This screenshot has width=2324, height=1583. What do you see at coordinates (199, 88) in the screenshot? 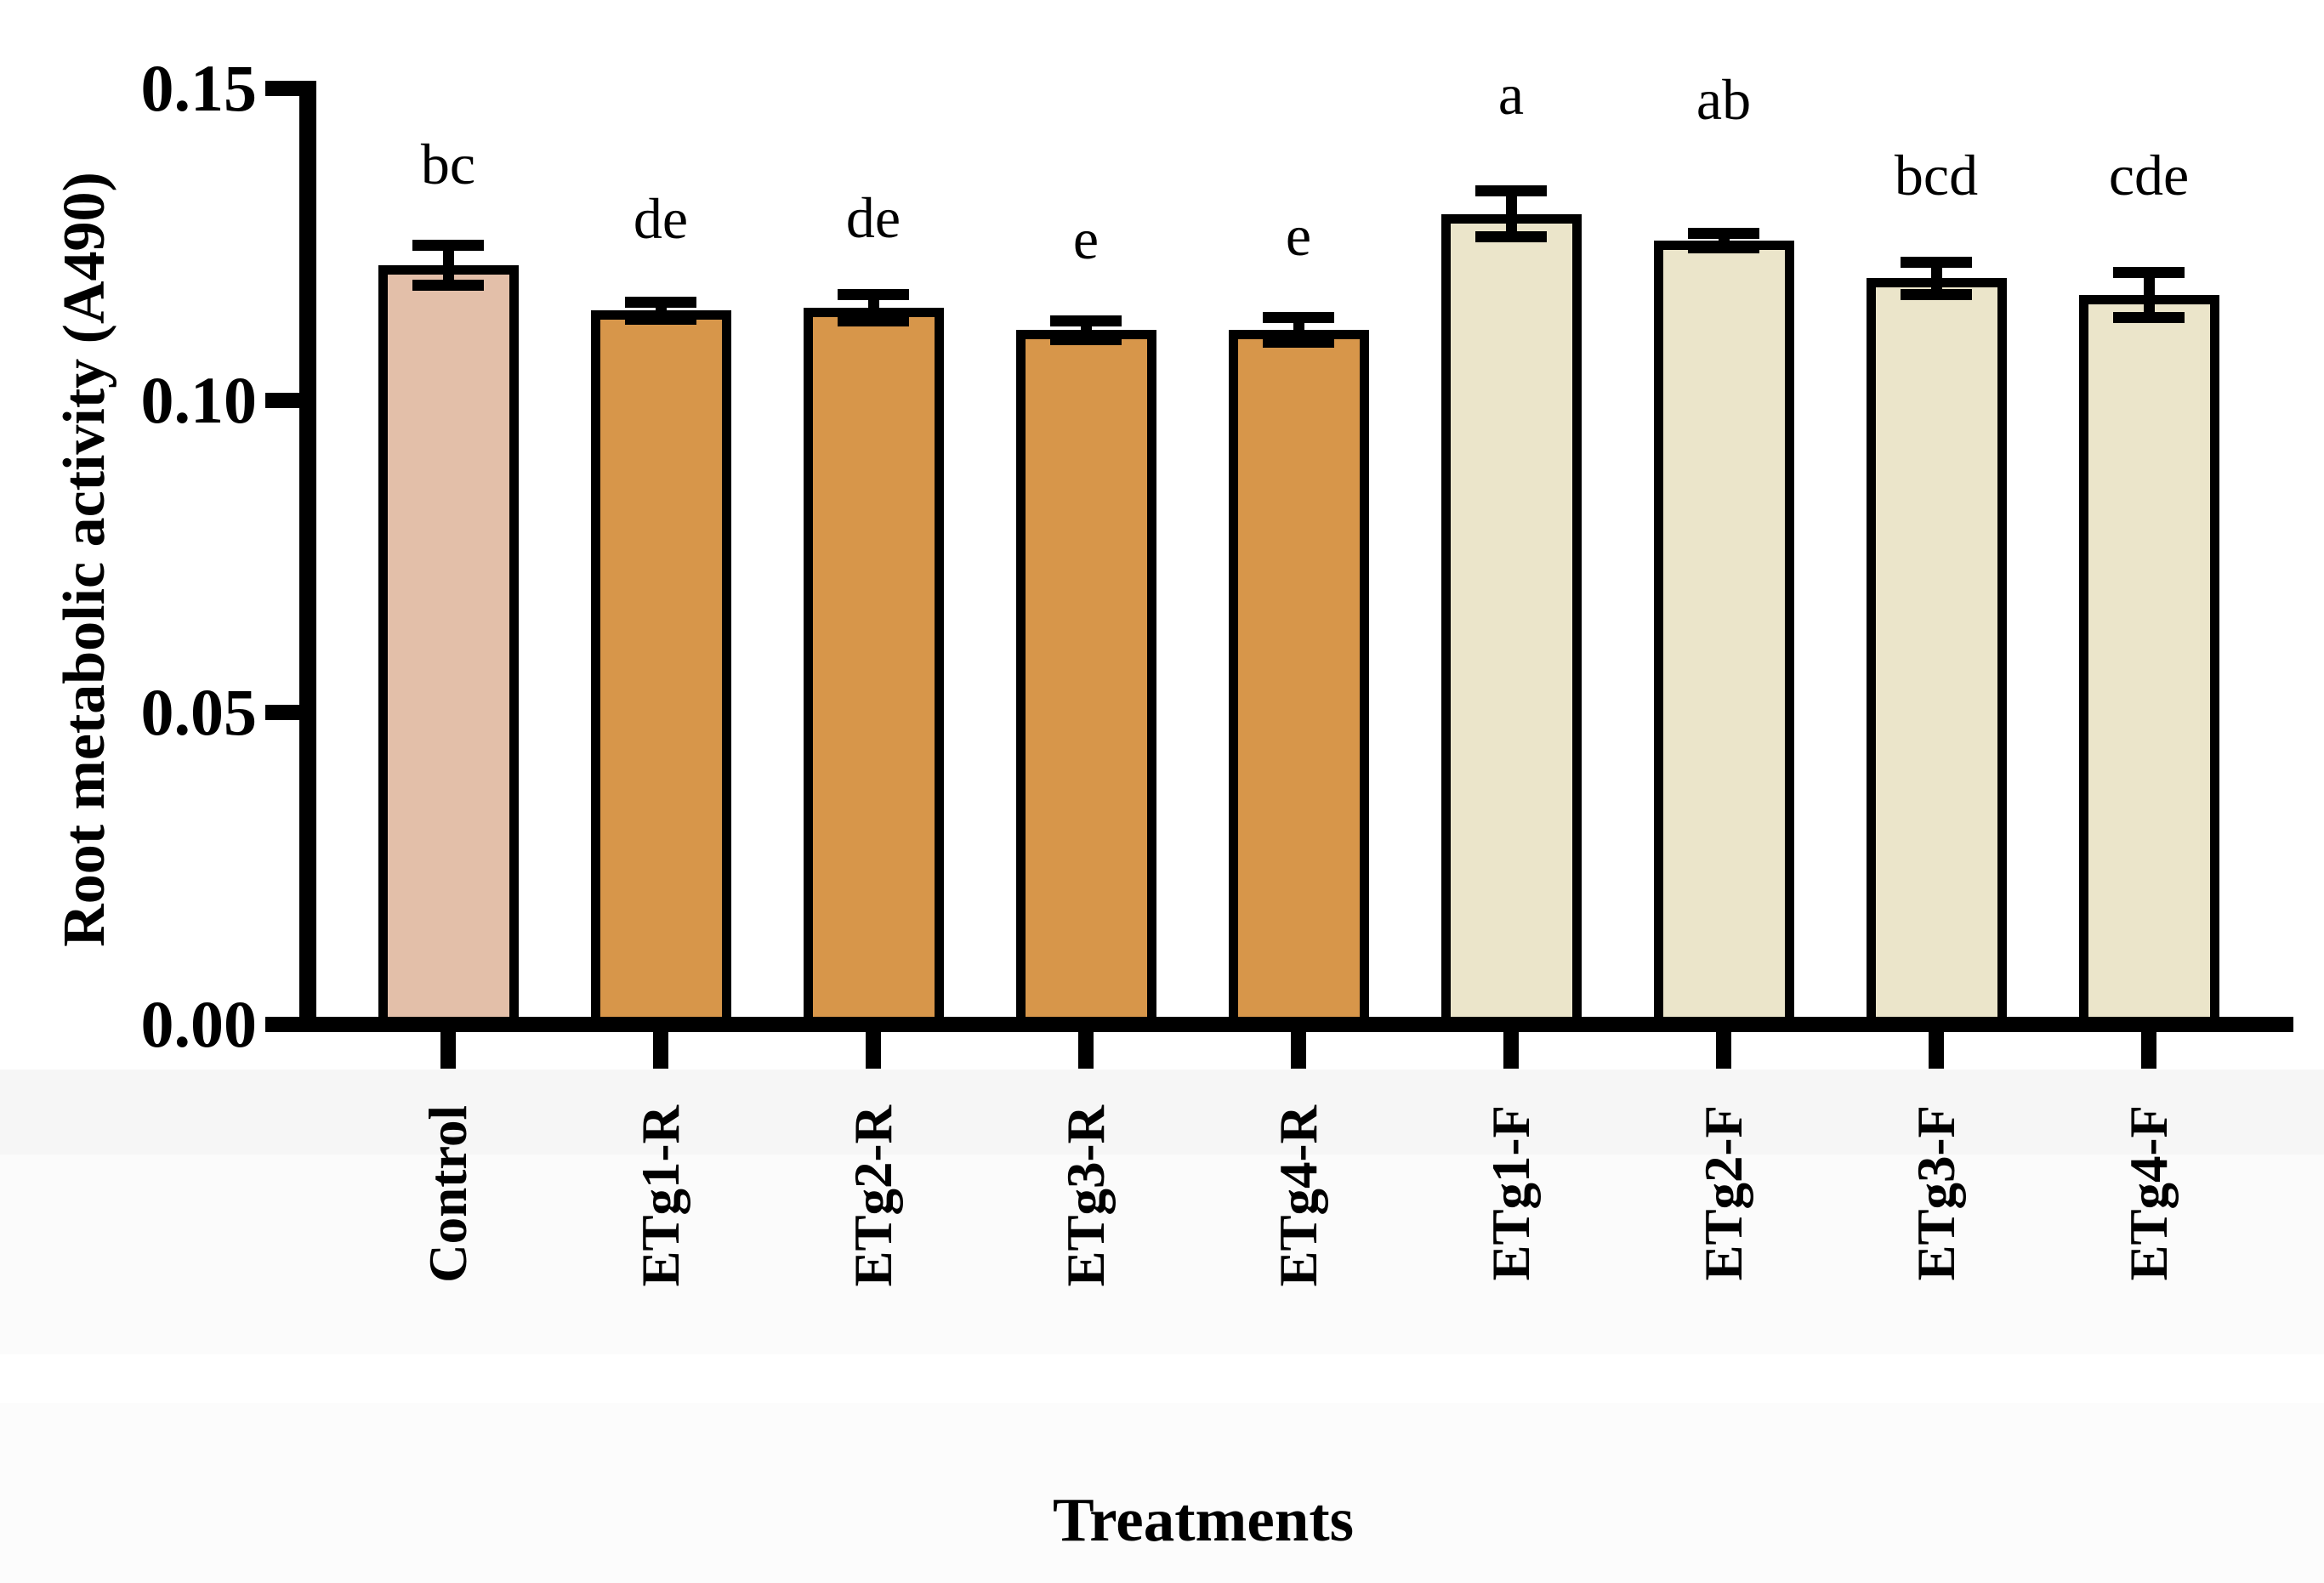
I see `y-tick-label: 0.15` at bounding box center [199, 88].